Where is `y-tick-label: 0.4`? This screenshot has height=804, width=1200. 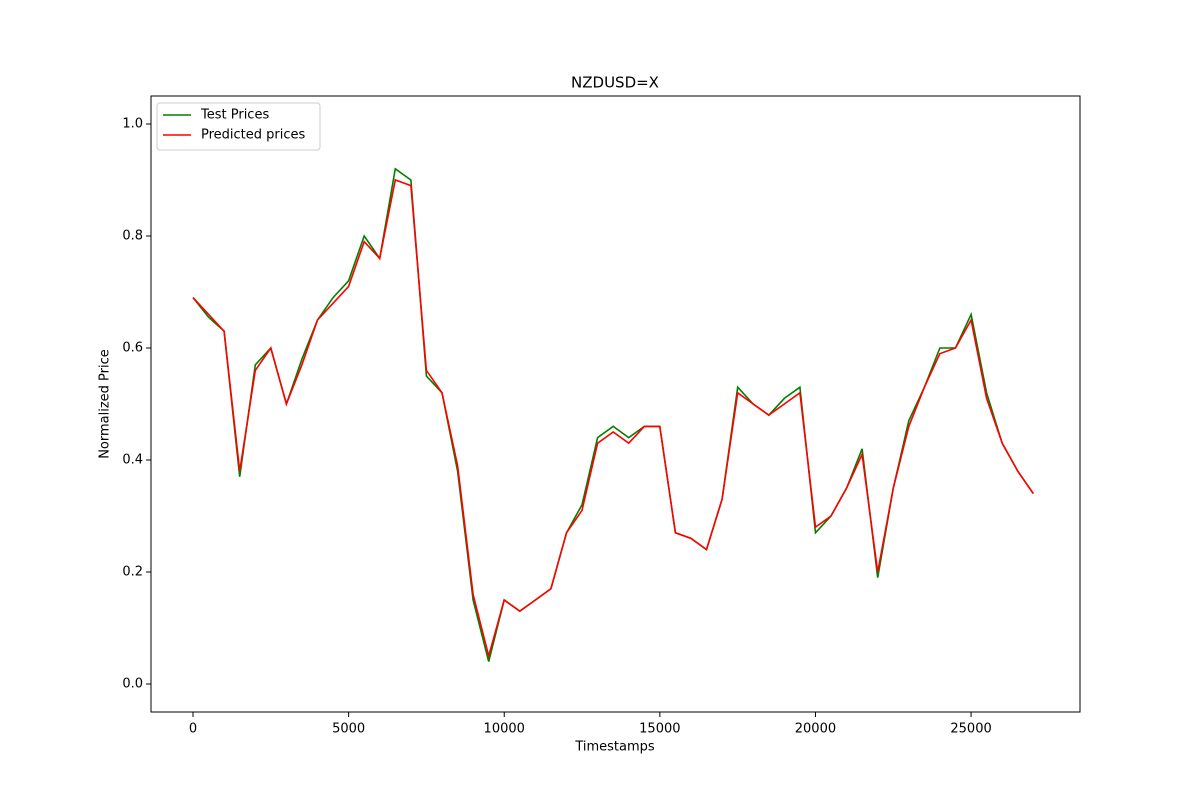 y-tick-label: 0.4 is located at coordinates (132, 460).